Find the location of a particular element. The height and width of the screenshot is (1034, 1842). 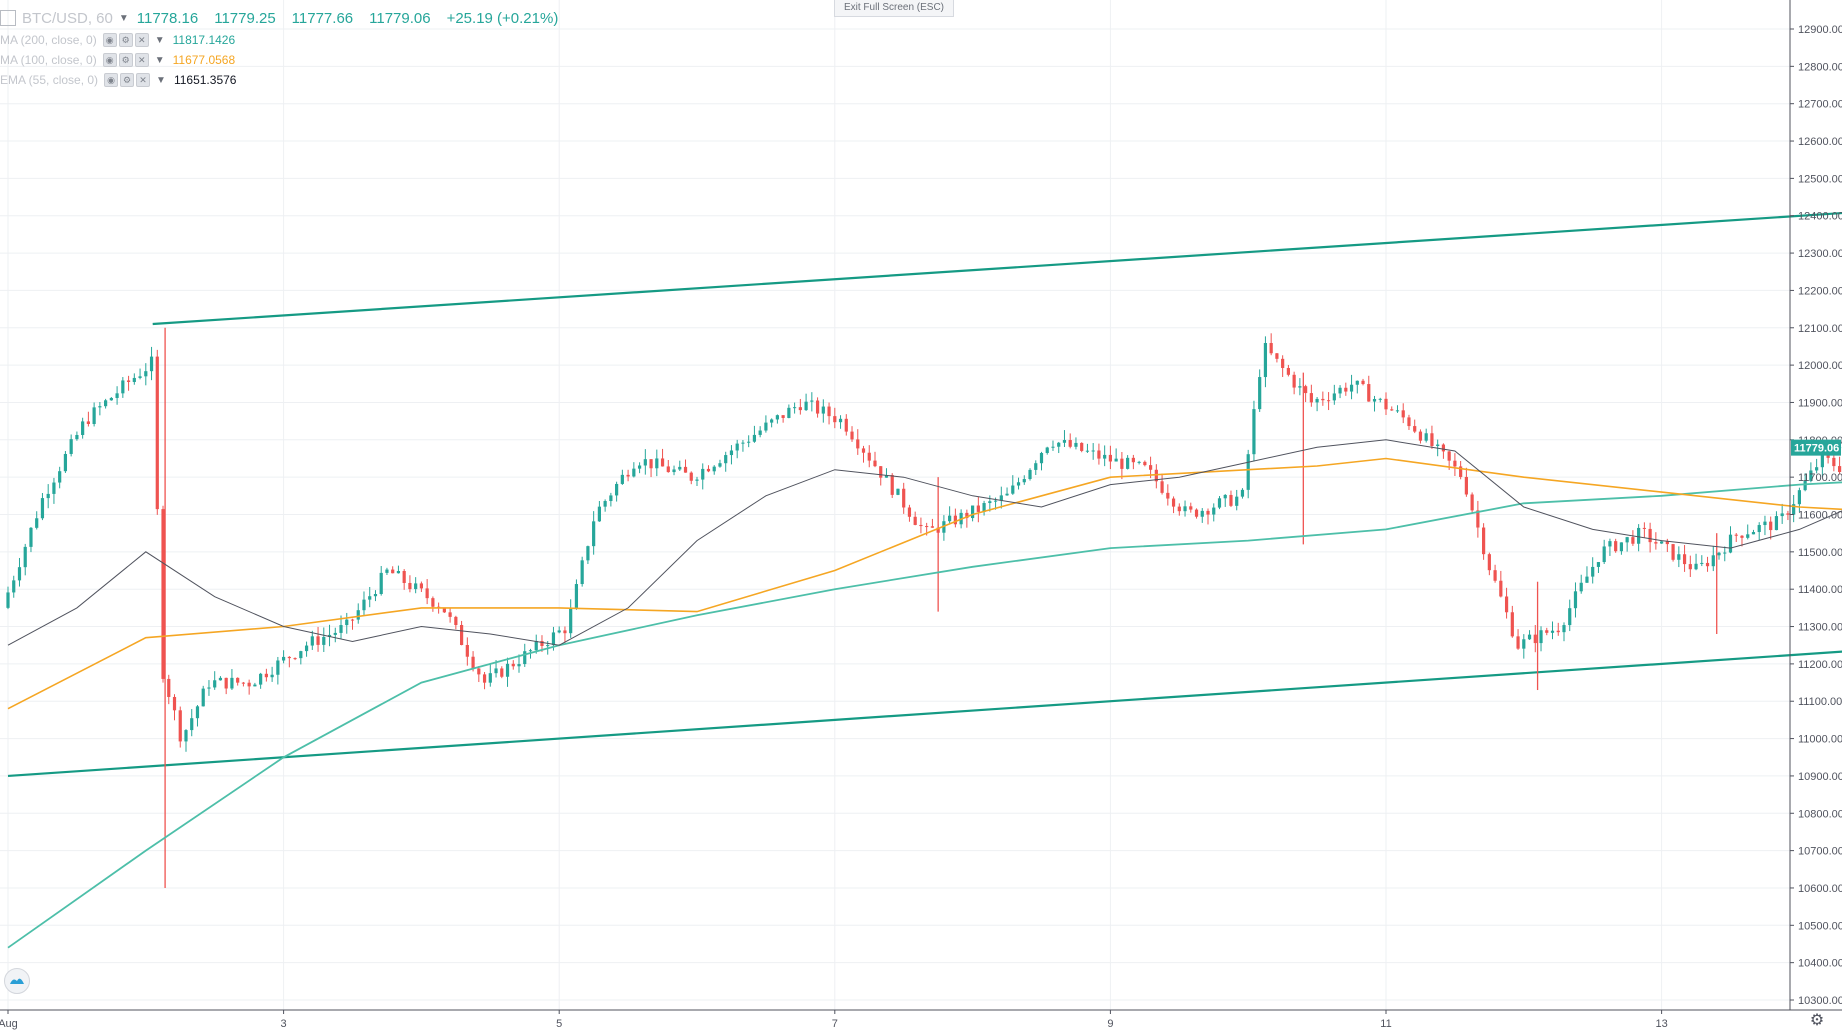

price-tick-label: 11300.00 is located at coordinates (1820, 628).